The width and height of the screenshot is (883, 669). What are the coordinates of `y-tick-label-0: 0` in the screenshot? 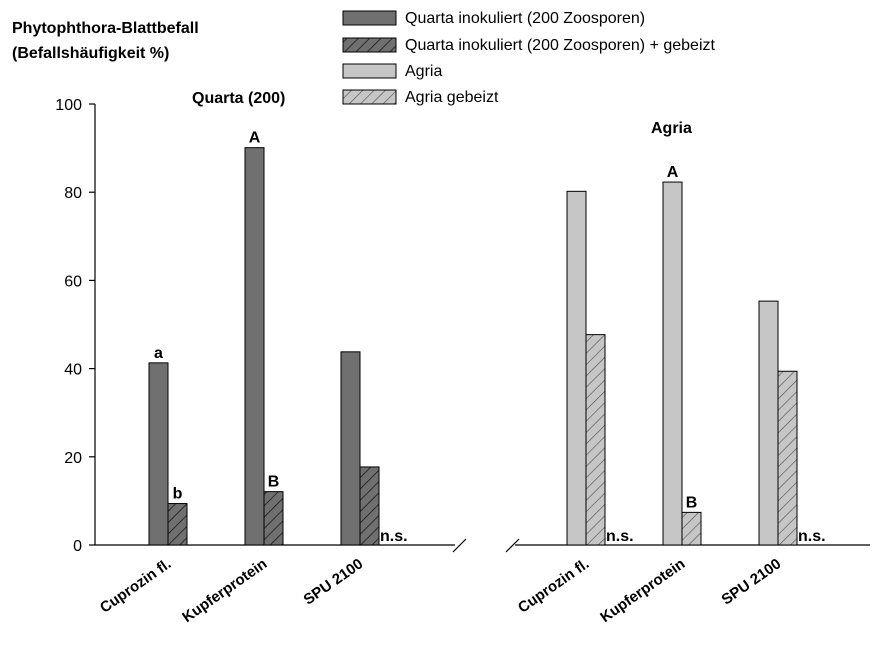 It's located at (77, 546).